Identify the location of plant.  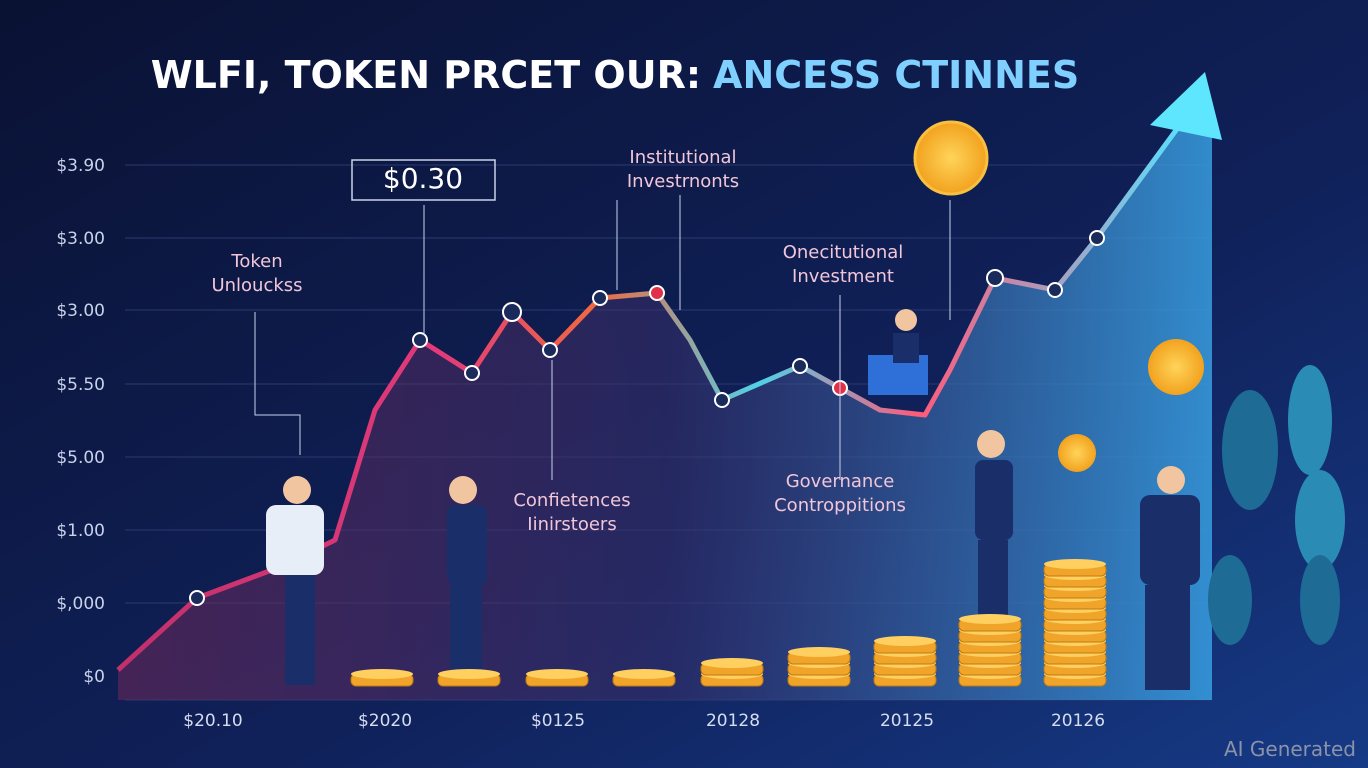
(1276, 505).